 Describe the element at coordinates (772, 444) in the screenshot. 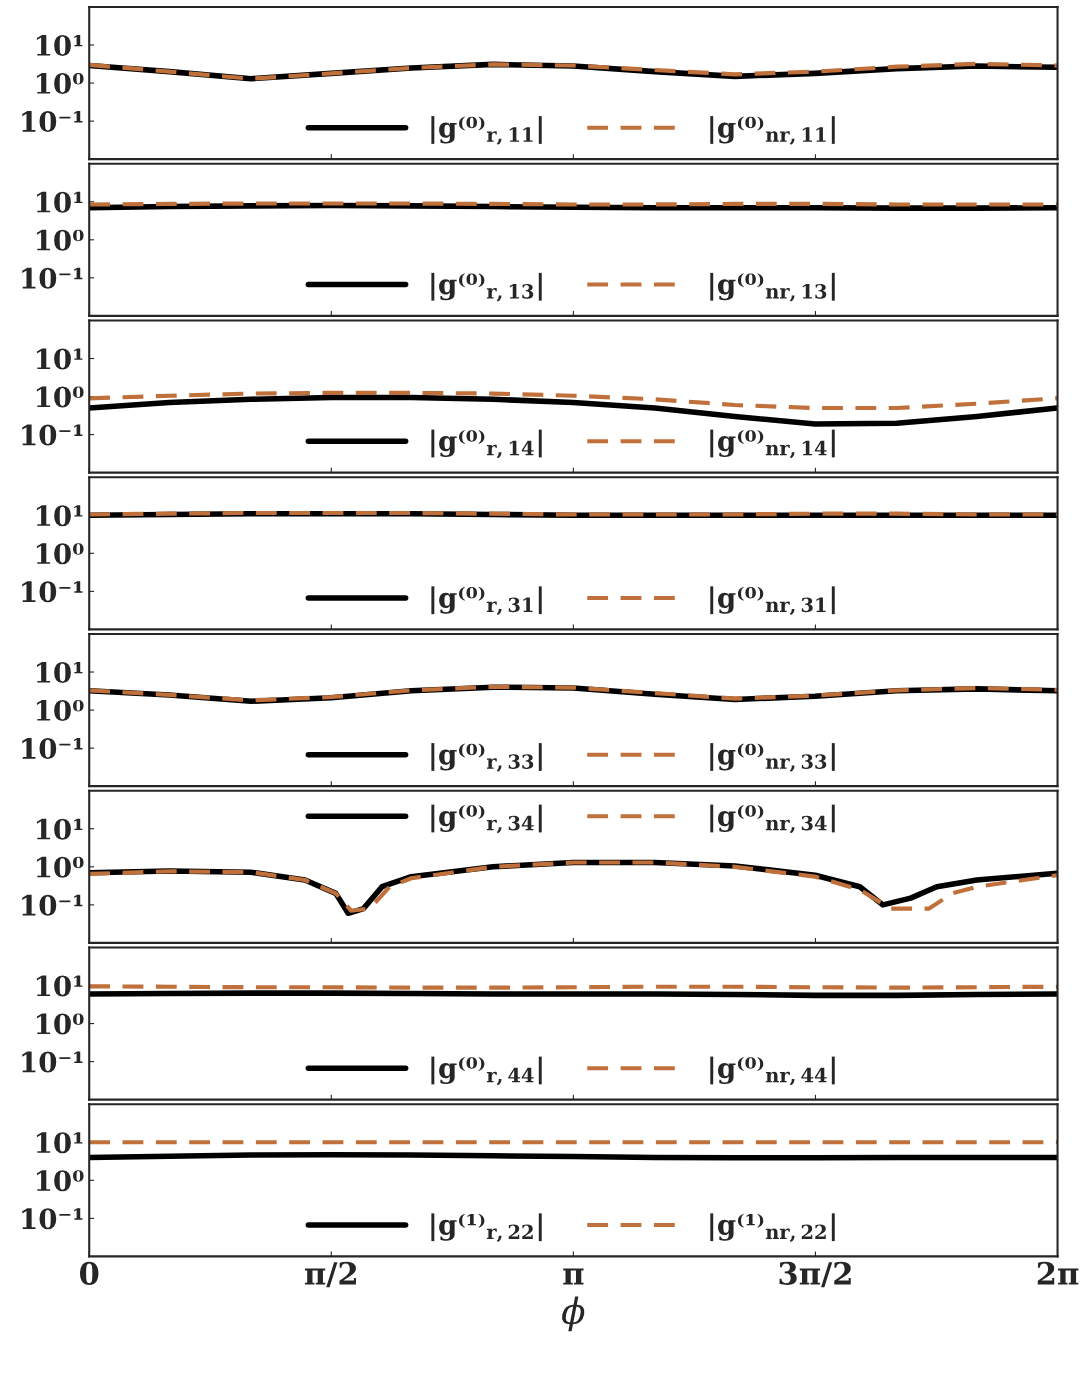

I see `legend-label: |g⁽⁰⁾$_{nr,14}$|` at that location.